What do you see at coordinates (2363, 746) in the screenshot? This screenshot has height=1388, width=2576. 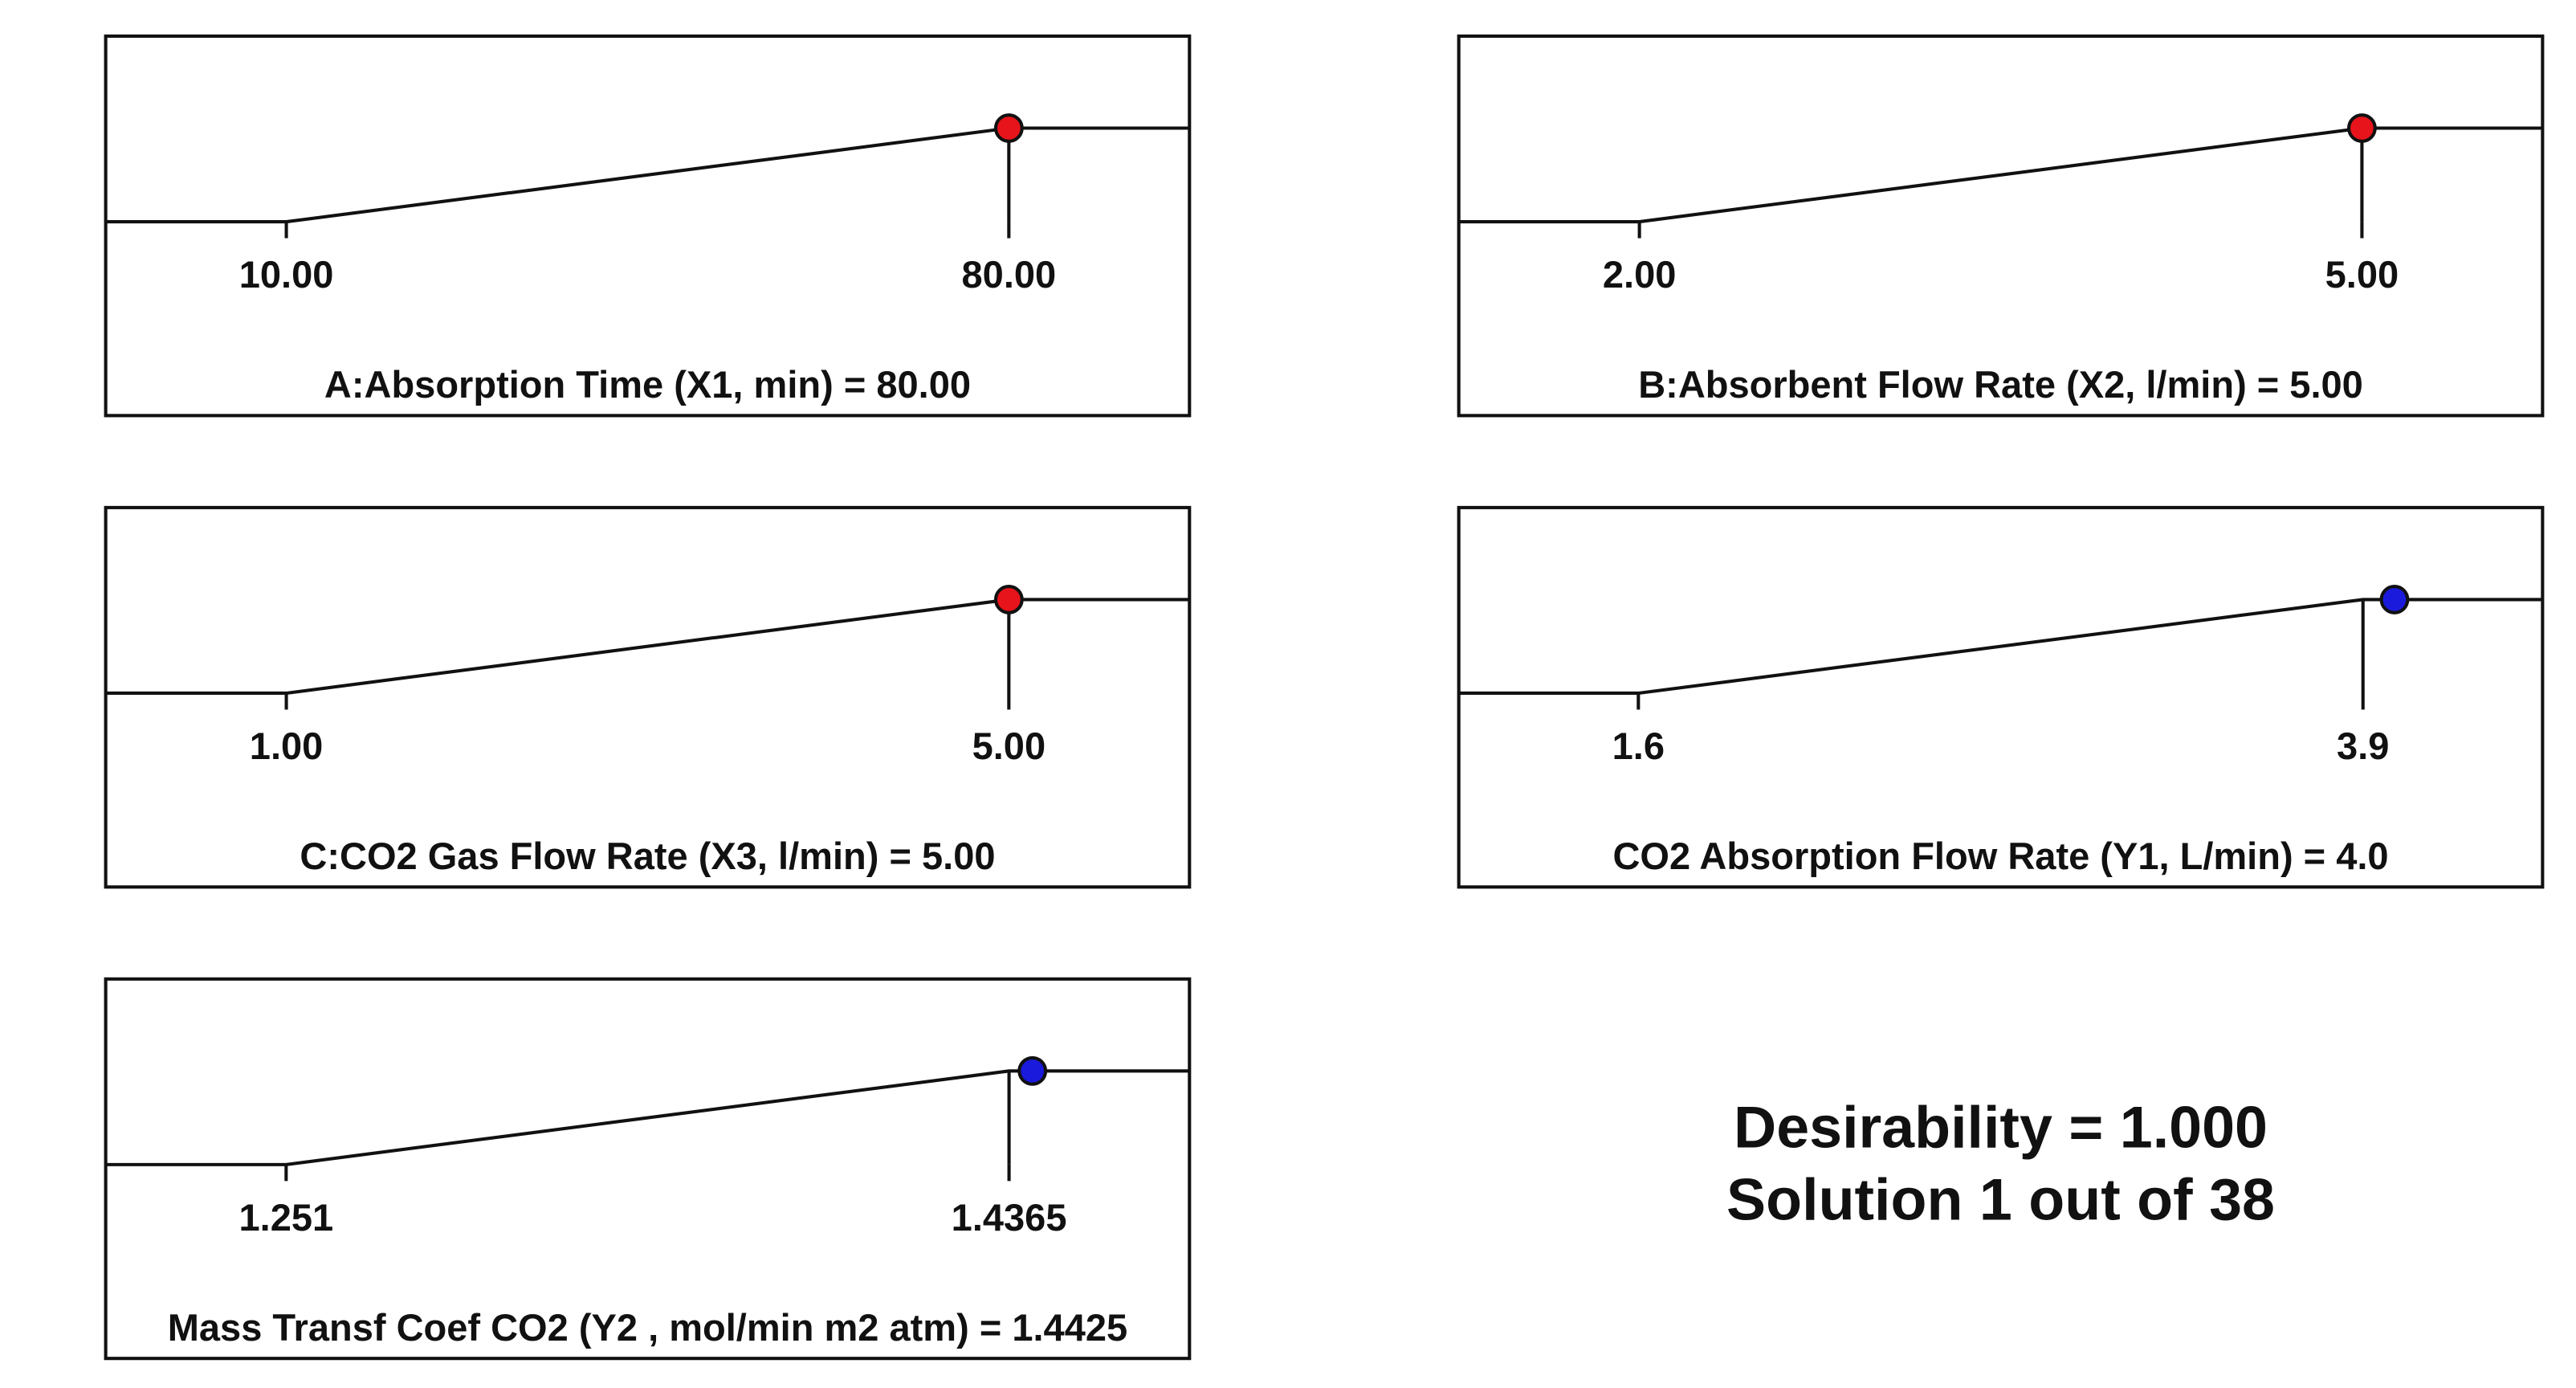 I see `x-tick-label: 3.9` at bounding box center [2363, 746].